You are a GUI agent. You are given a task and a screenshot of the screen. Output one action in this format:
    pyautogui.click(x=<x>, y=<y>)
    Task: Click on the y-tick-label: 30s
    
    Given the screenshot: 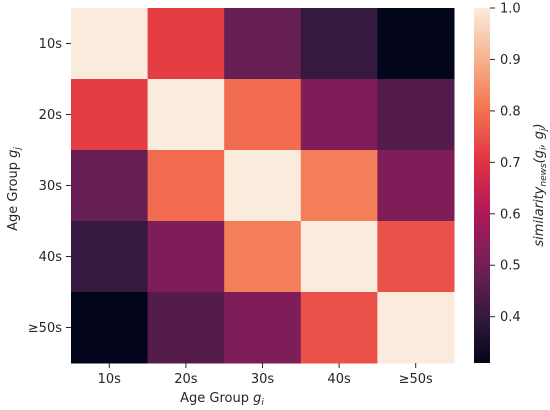 What is the action you would take?
    pyautogui.click(x=51, y=186)
    